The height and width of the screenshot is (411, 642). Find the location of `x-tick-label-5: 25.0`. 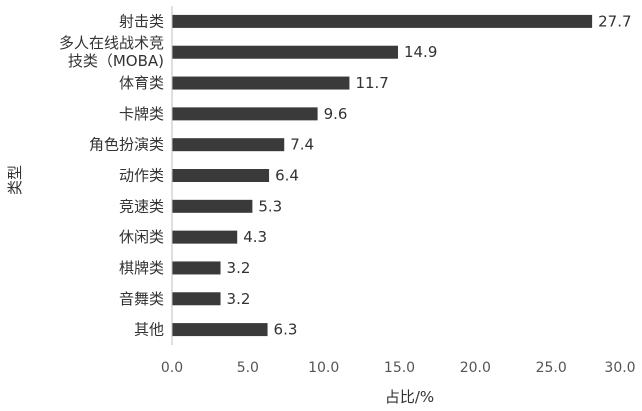

x-tick-label-5: 25.0 is located at coordinates (551, 368).